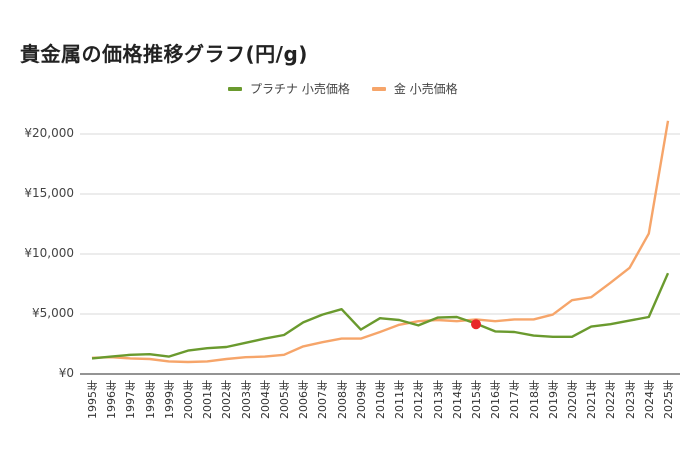  What do you see at coordinates (476, 399) in the screenshot?
I see `x-tick-label: 2015年` at bounding box center [476, 399].